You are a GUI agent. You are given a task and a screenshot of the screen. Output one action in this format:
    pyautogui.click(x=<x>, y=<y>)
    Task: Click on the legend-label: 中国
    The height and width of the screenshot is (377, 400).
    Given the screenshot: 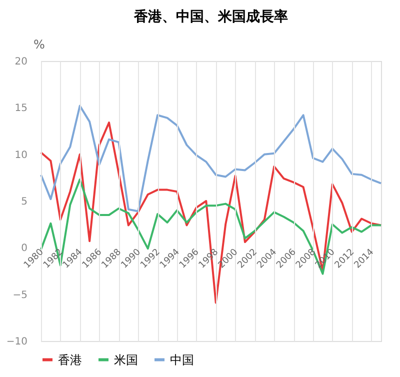 What is the action you would take?
    pyautogui.click(x=182, y=359)
    